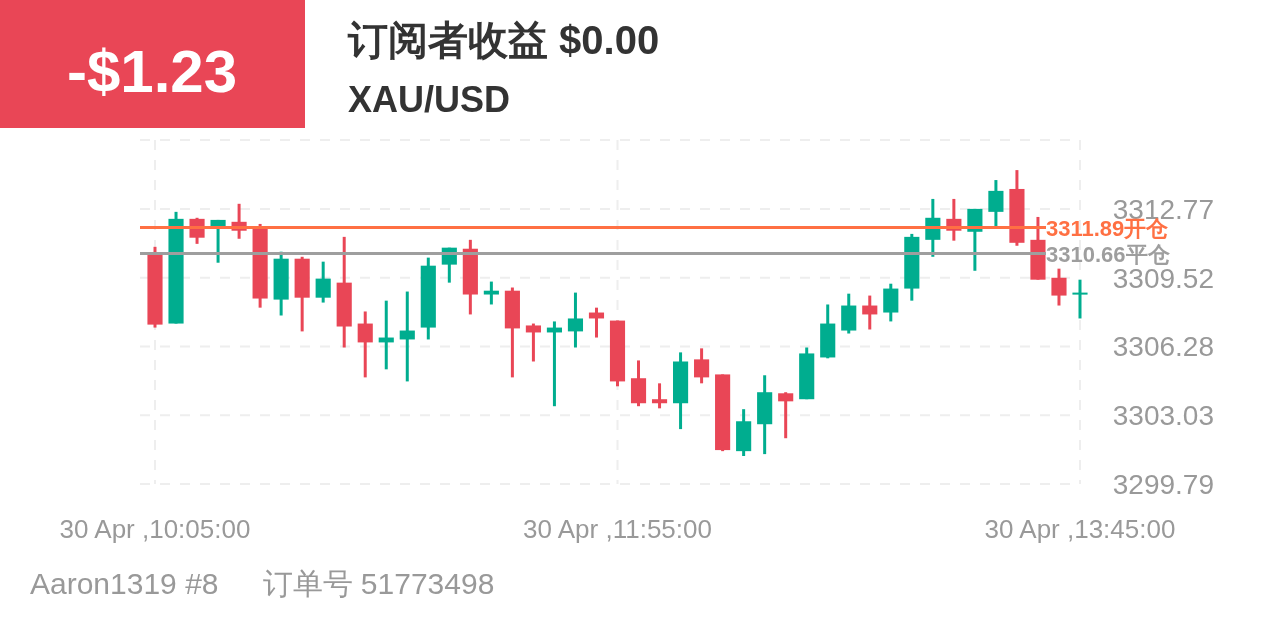 The image size is (1266, 633). Describe the element at coordinates (1163, 347) in the screenshot. I see `y-tick-label: 3306.28` at that location.